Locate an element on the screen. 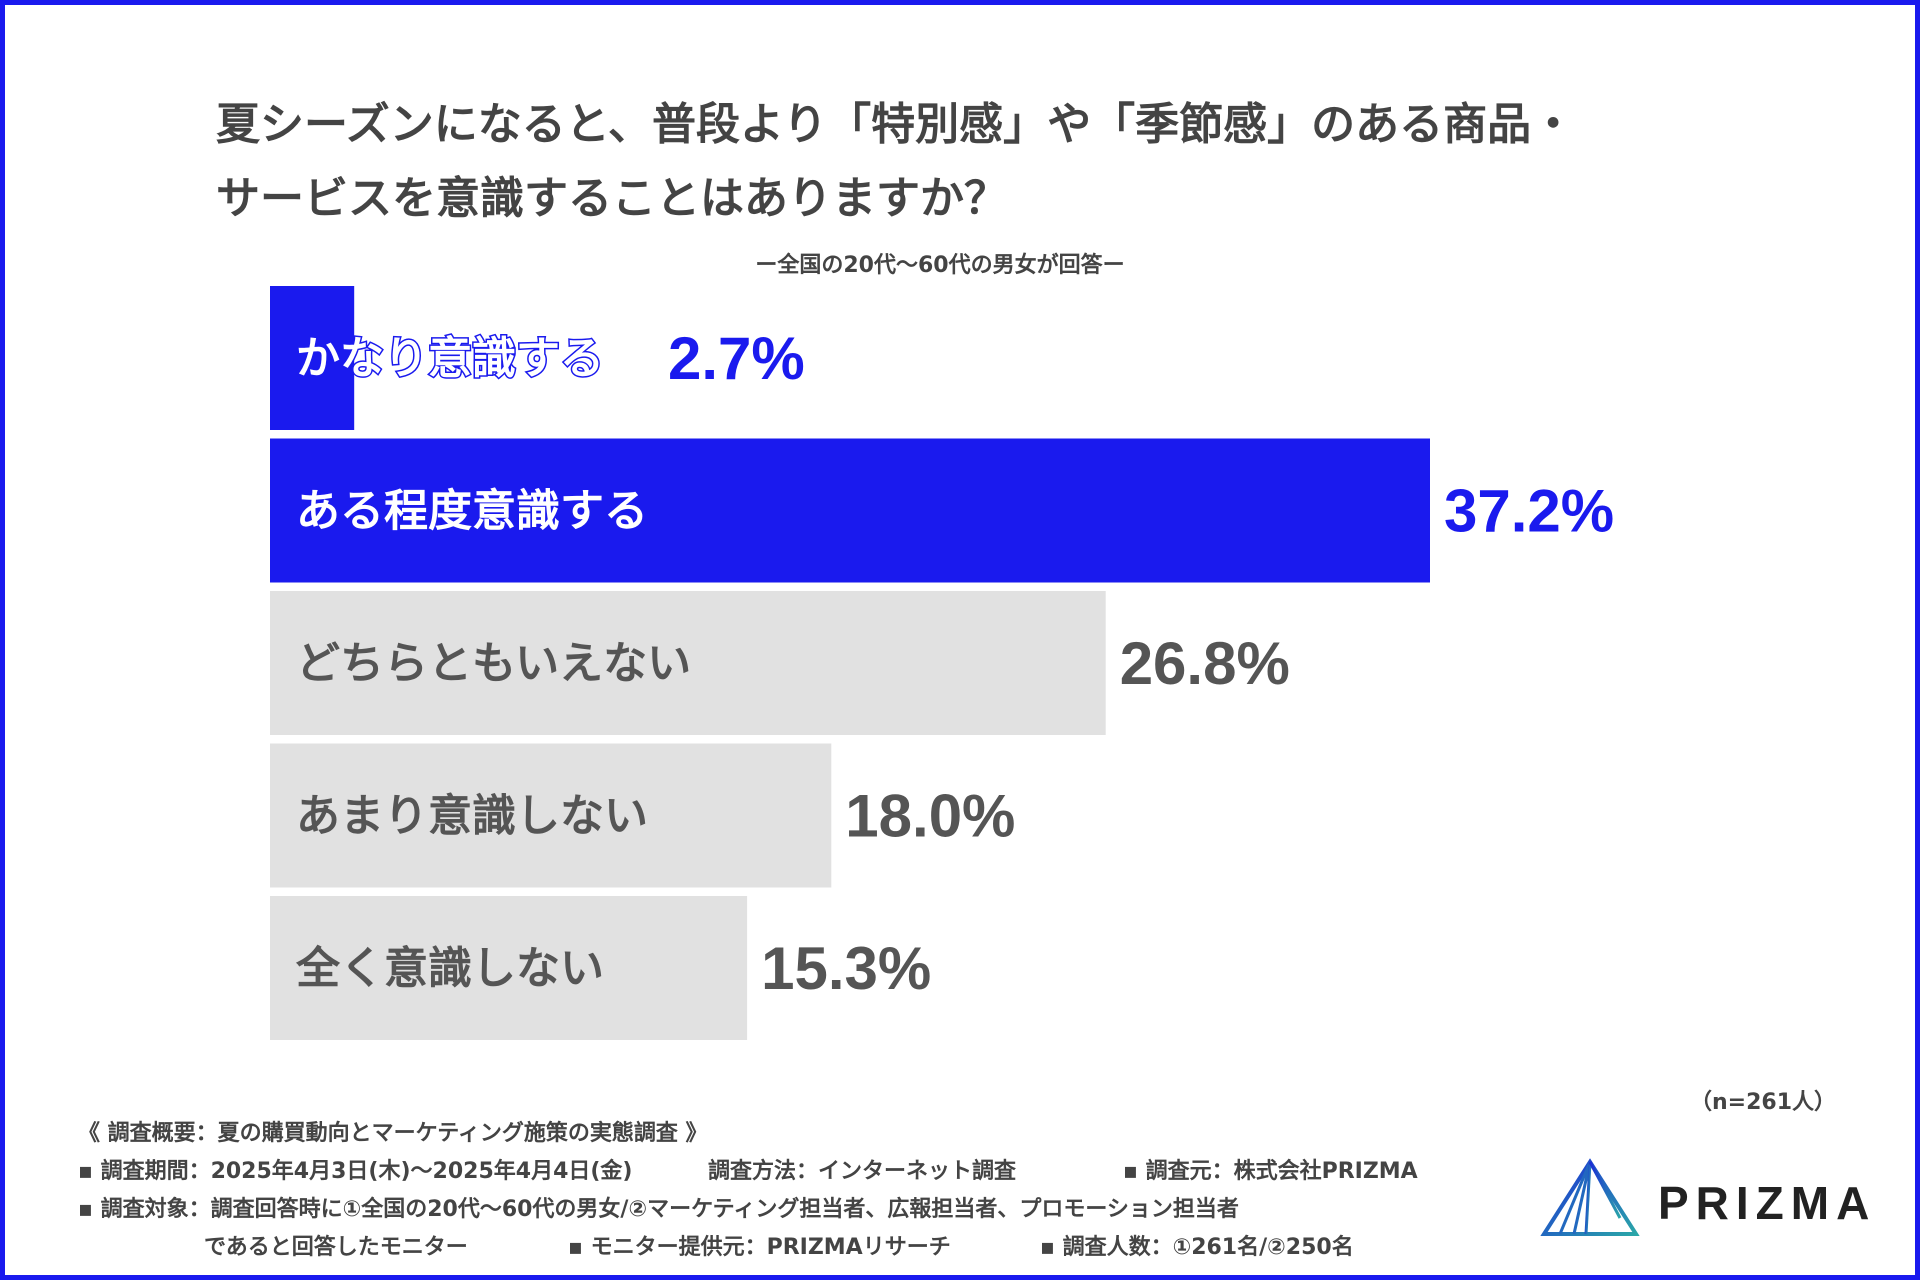 The width and height of the screenshot is (1920, 1280). value-label-5: 15.3% is located at coordinates (846, 968).